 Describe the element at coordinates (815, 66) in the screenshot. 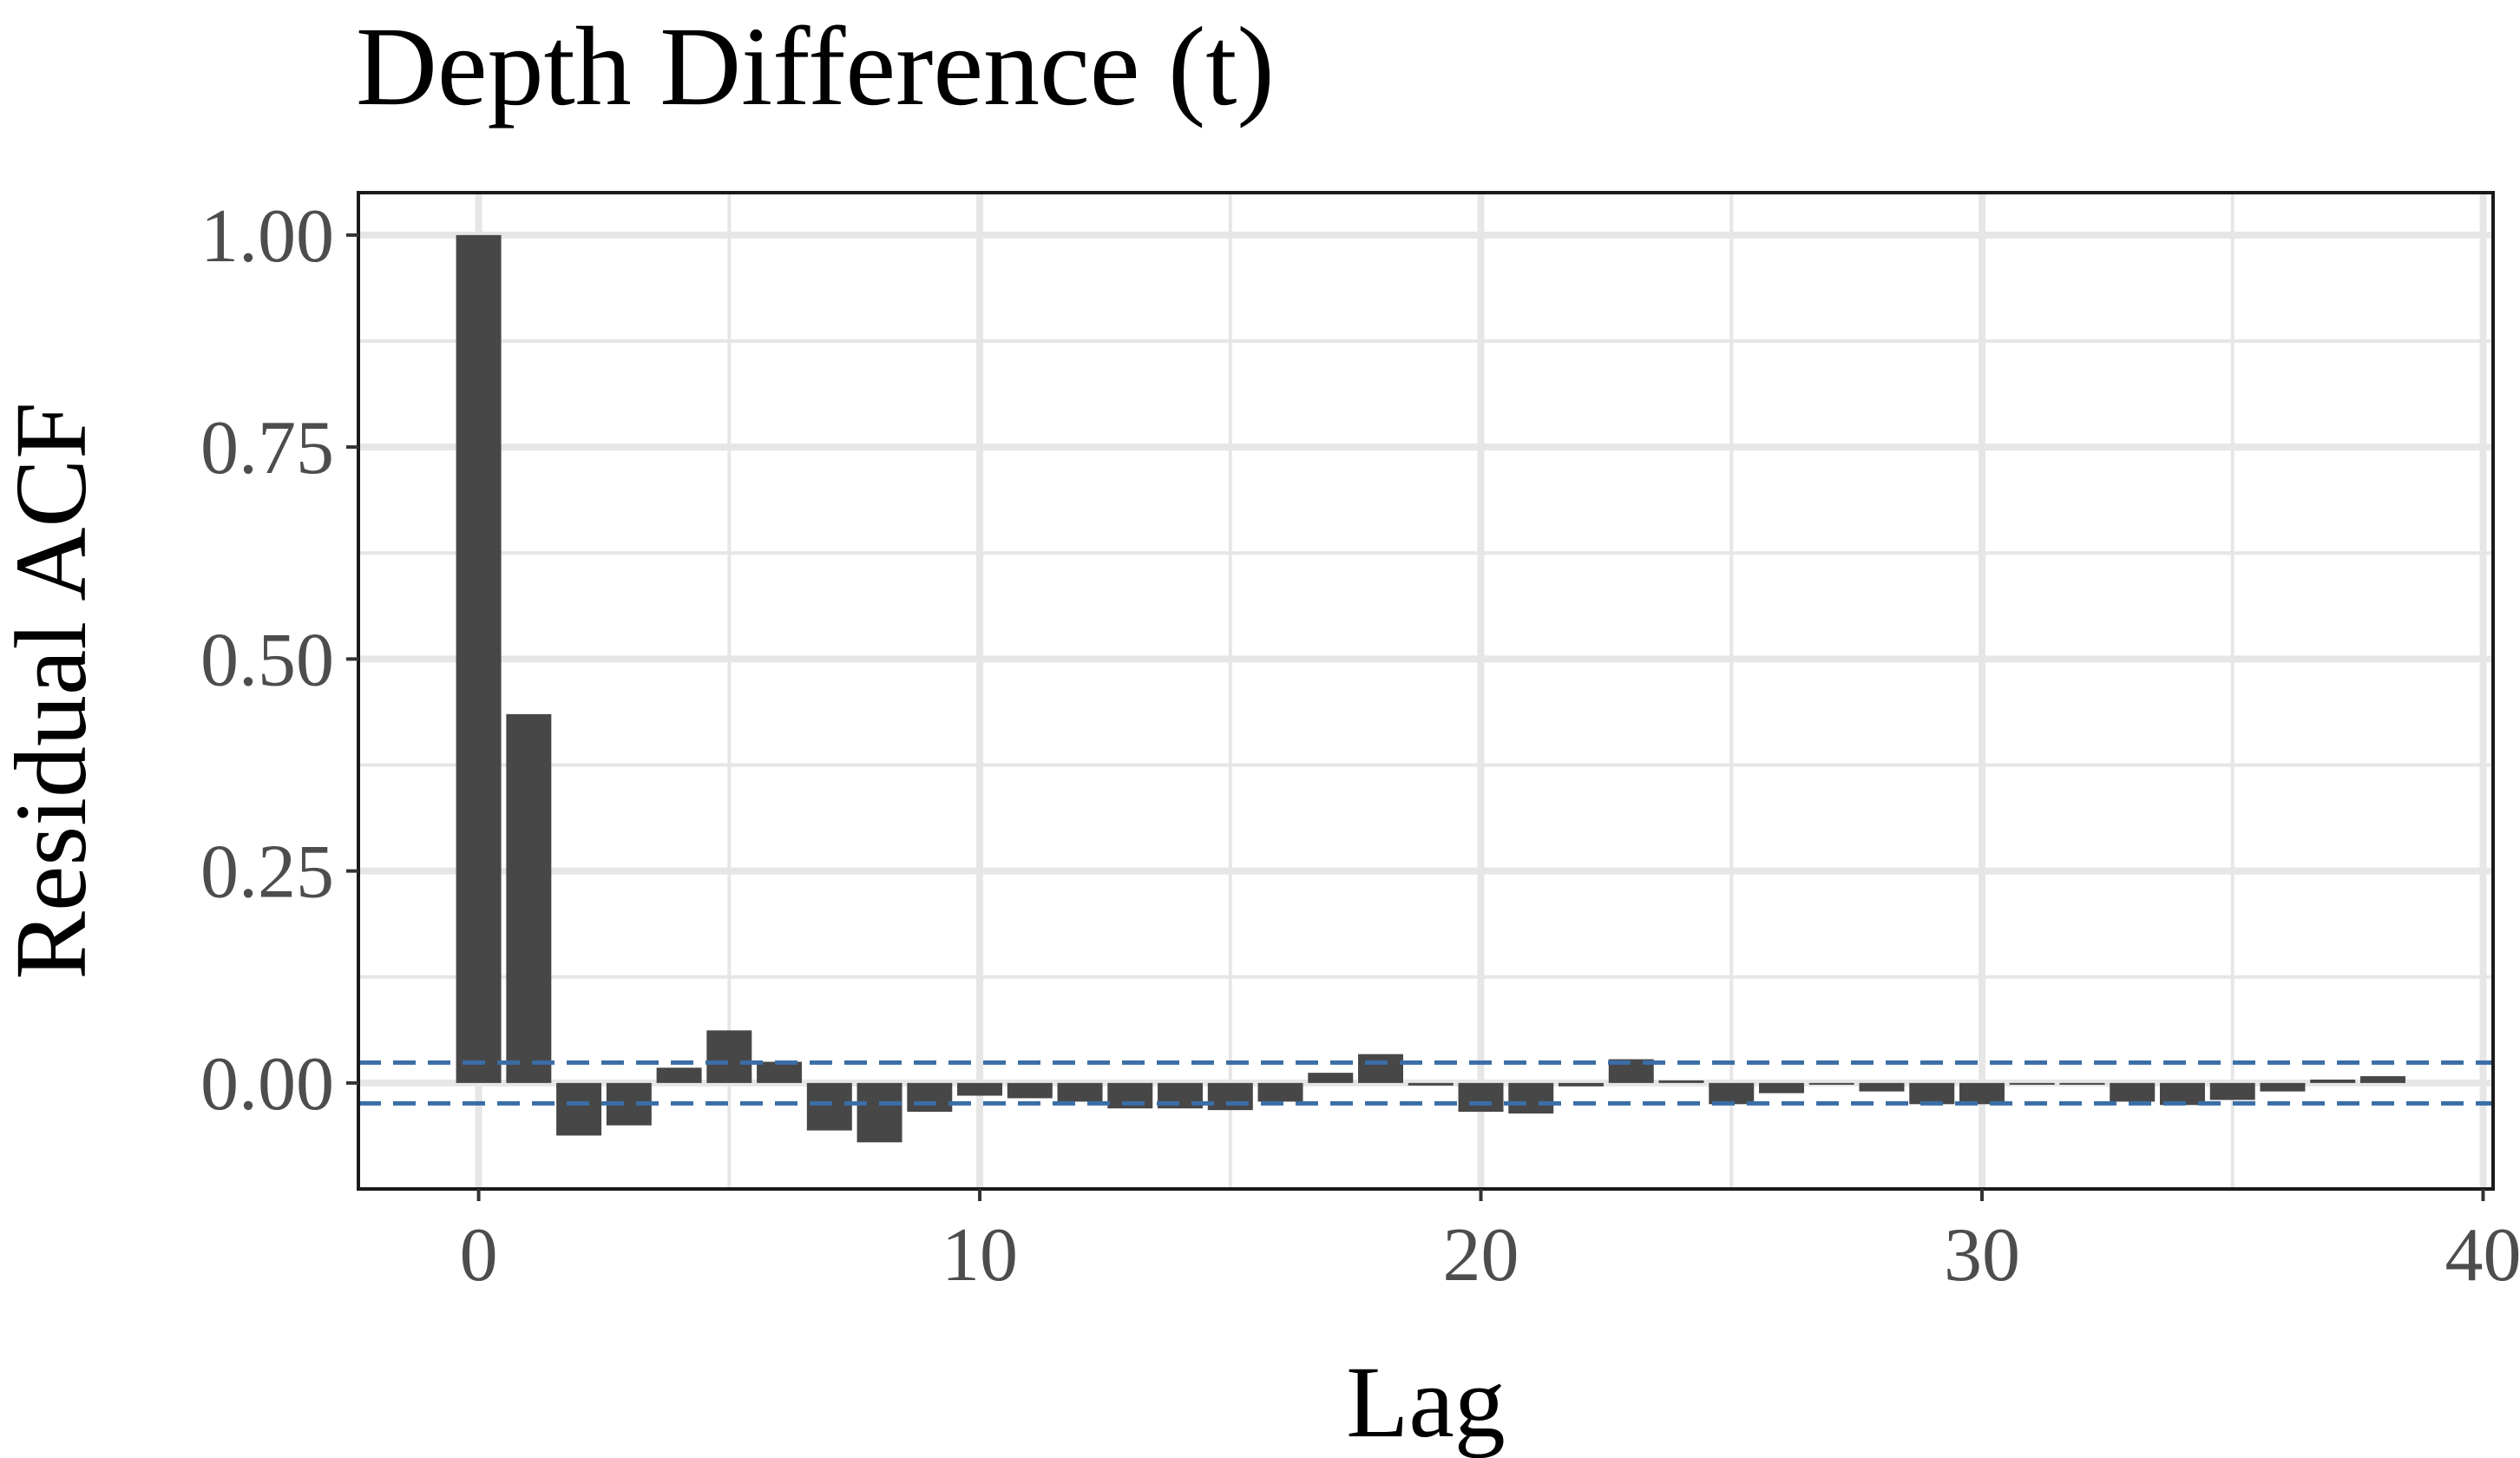

I see `chart-title: Depth Difference (t)` at that location.